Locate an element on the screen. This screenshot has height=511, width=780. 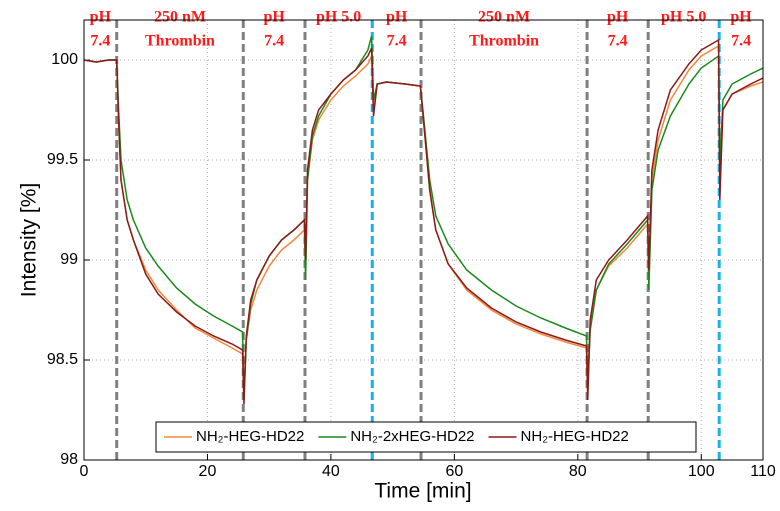
legend: NH₂-HEG-HD22 NH₂-2xHEG-HD22 NH₂-HEG-HD22 is located at coordinates (426, 437).